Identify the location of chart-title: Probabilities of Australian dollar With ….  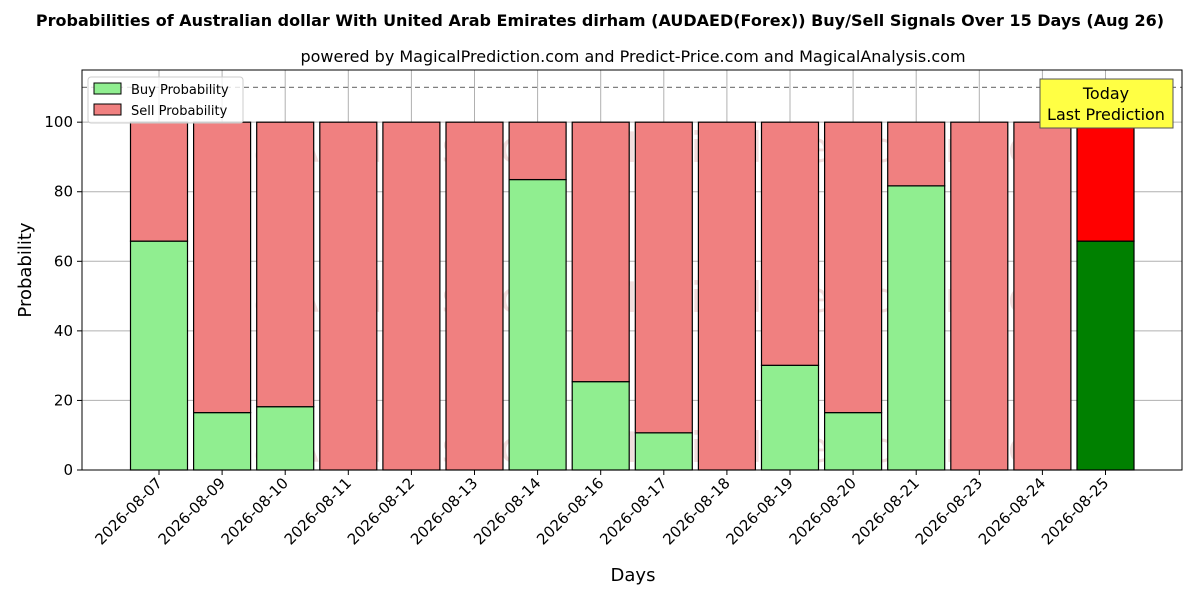
(600, 20).